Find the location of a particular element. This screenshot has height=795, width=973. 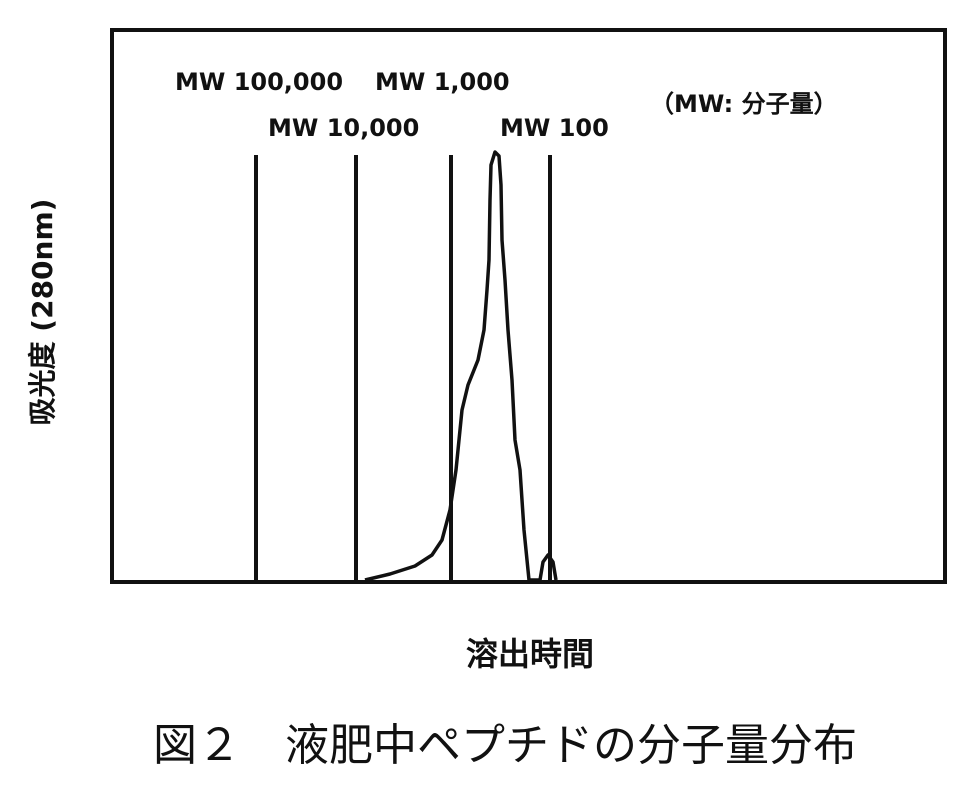

marker-label: MW 10,000 is located at coordinates (343, 128).